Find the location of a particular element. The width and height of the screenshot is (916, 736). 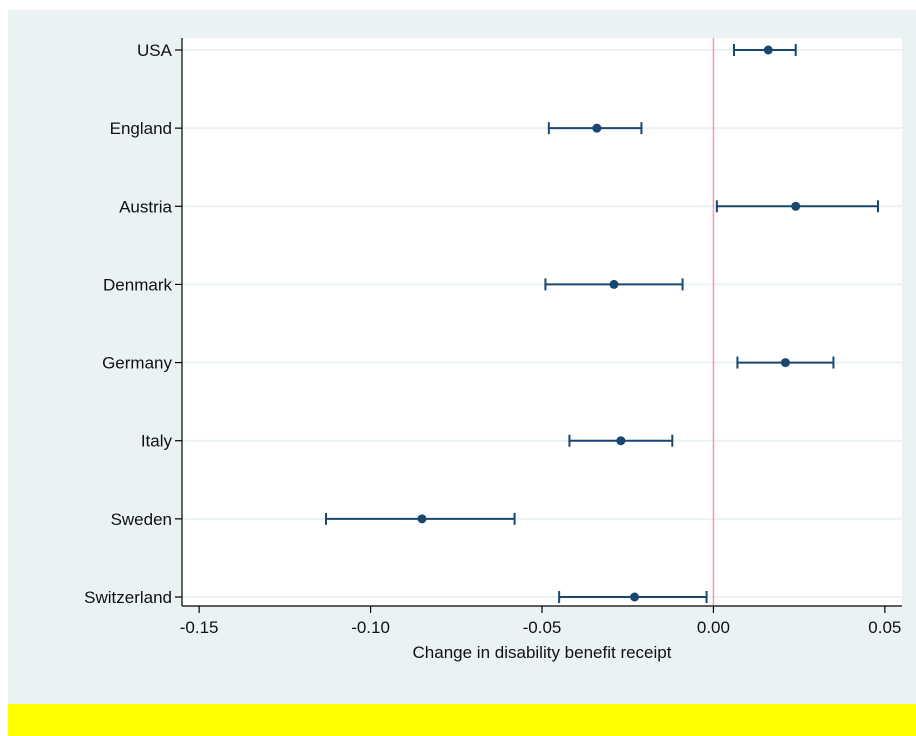

estimate-england is located at coordinates (595, 128).